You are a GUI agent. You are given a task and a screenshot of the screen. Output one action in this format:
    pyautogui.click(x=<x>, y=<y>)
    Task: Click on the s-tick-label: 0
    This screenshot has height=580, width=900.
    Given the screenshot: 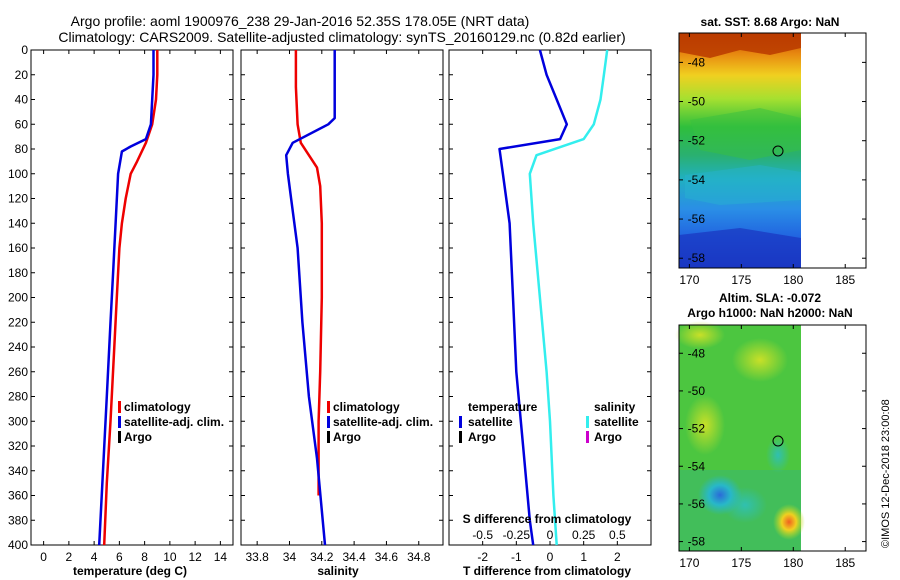 What is the action you would take?
    pyautogui.click(x=550, y=535)
    